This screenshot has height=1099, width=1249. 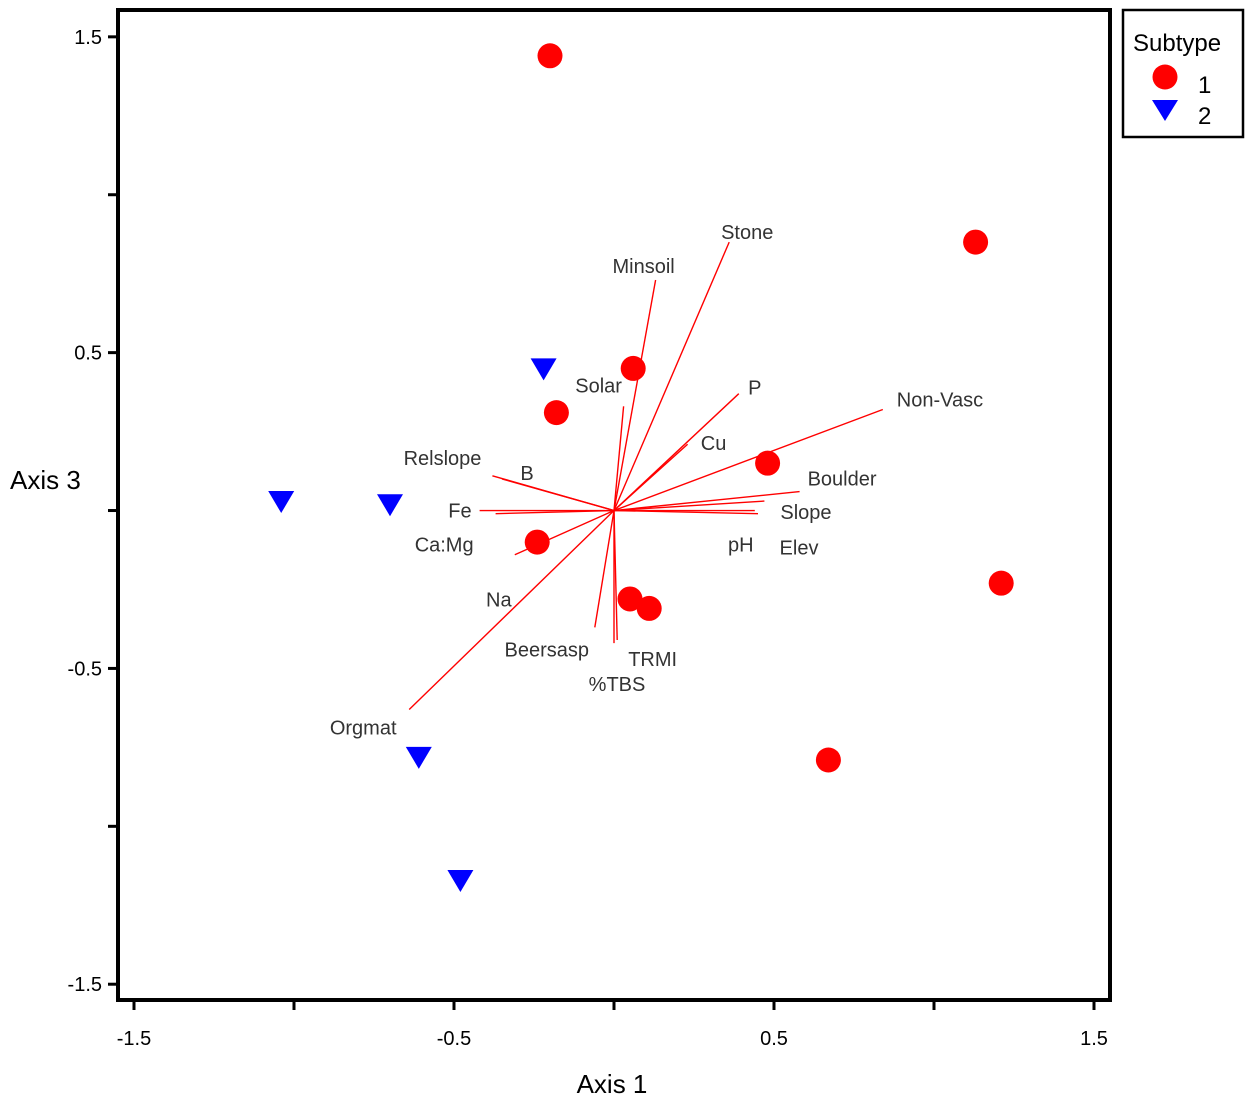 I want to click on vector-label-cu: Cu, so click(x=714, y=444).